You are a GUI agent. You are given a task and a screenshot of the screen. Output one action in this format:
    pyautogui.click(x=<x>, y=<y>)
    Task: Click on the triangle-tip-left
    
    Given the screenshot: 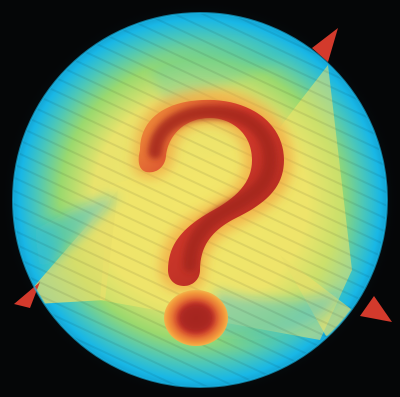 What is the action you would take?
    pyautogui.click(x=27, y=295)
    